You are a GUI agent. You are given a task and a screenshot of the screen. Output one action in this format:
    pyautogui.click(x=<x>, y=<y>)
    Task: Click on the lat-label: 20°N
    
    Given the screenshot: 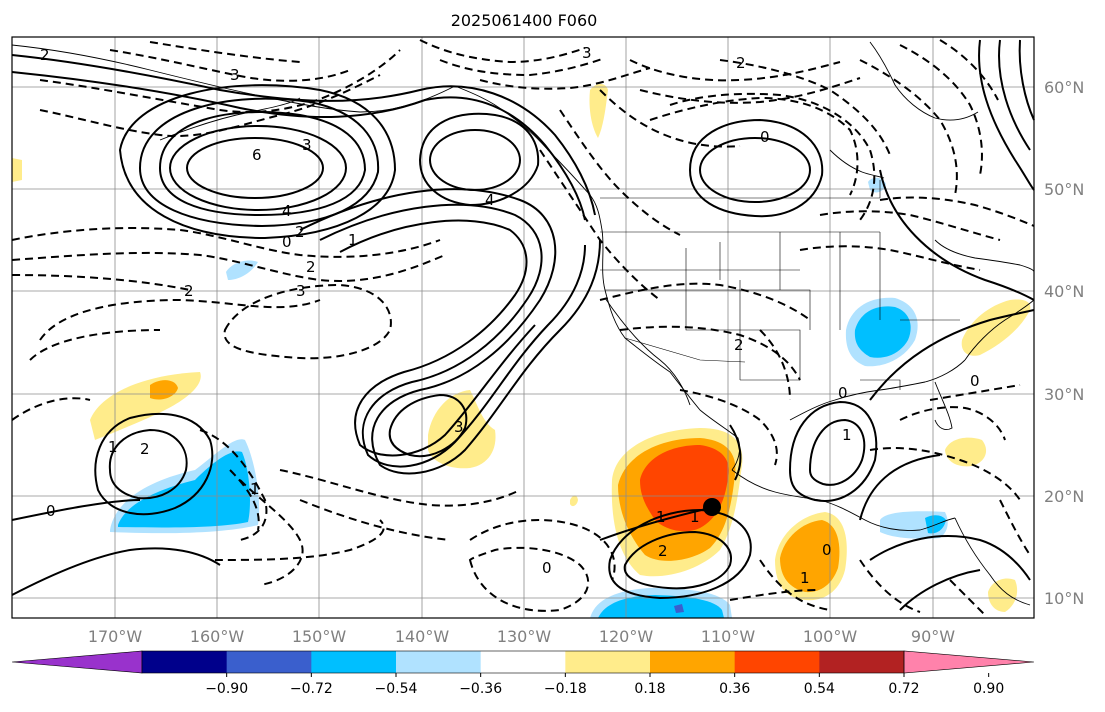 What is the action you would take?
    pyautogui.click(x=1064, y=496)
    